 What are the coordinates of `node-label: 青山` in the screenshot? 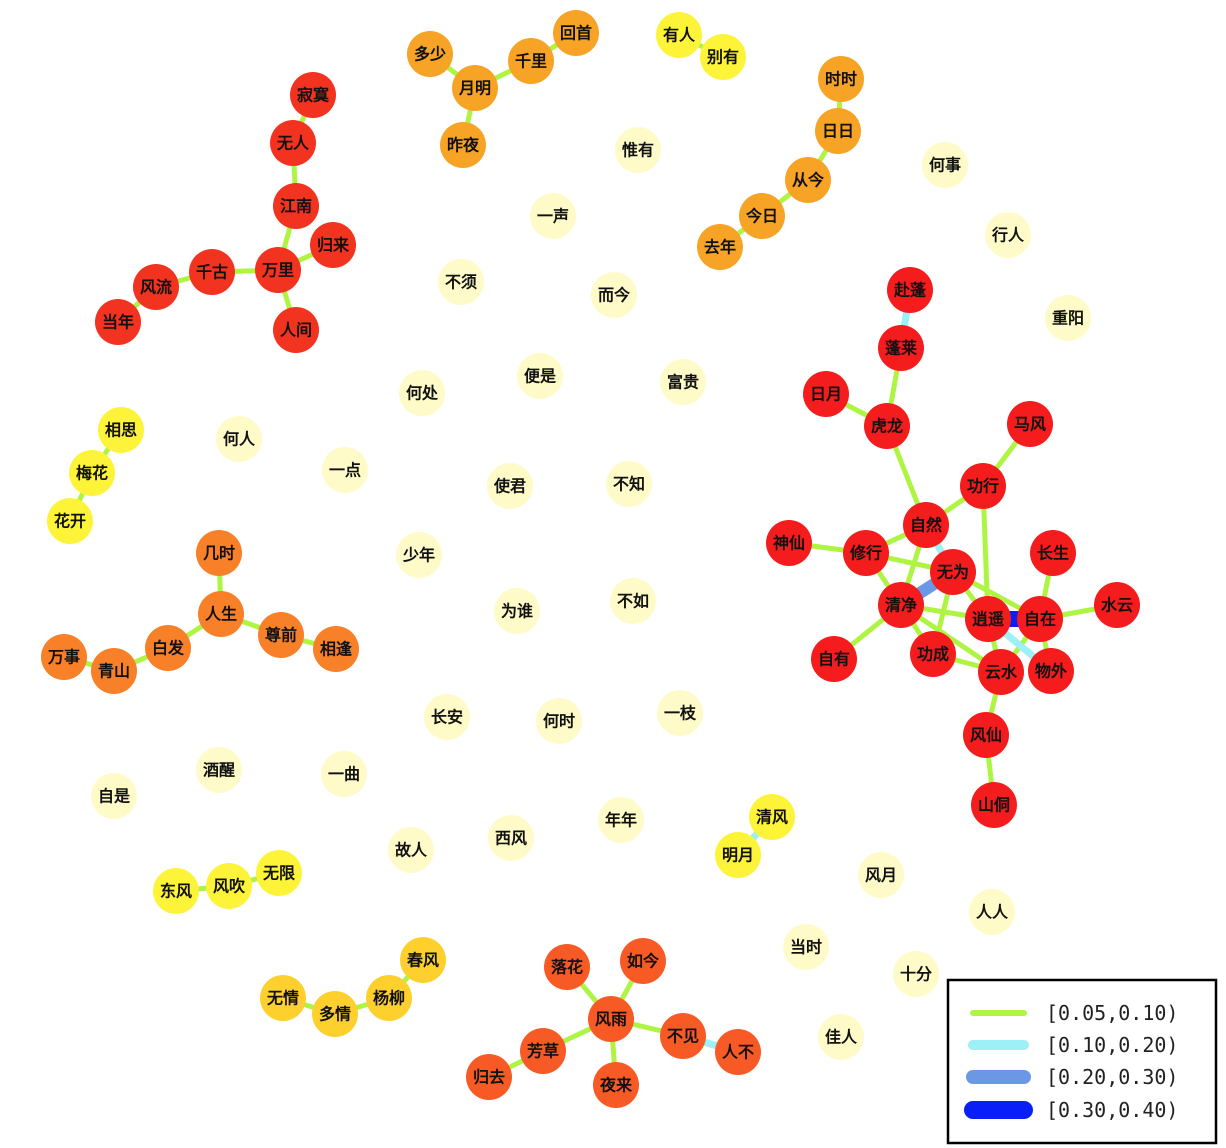 It's located at (114, 671).